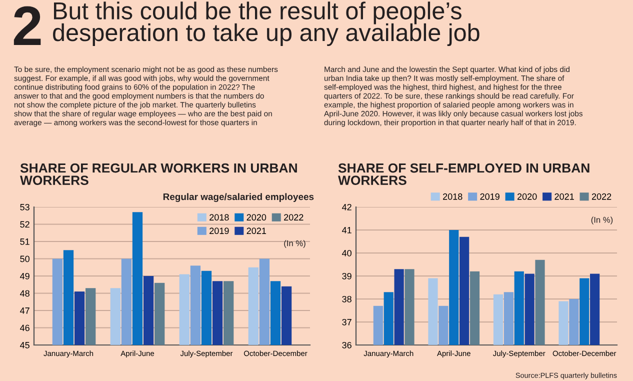 This screenshot has height=381, width=633. What do you see at coordinates (347, 345) in the screenshot?
I see `y-tick-label: 36` at bounding box center [347, 345].